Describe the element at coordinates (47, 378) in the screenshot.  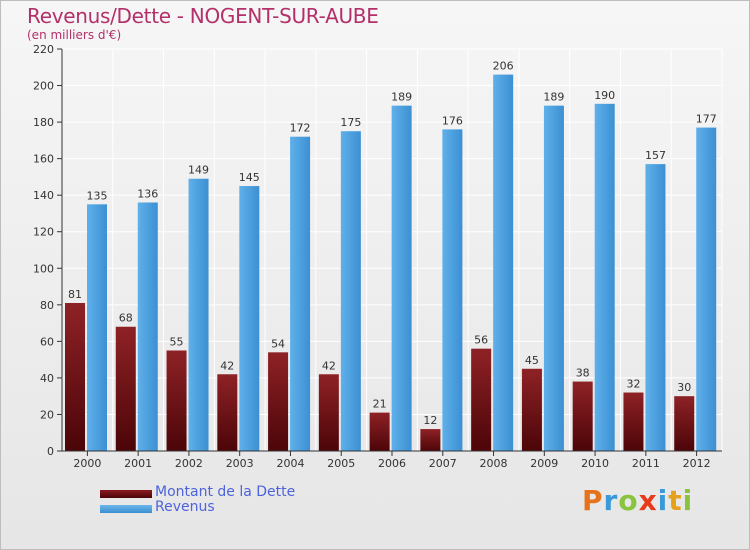
I see `y-tick-label: 40` at that location.